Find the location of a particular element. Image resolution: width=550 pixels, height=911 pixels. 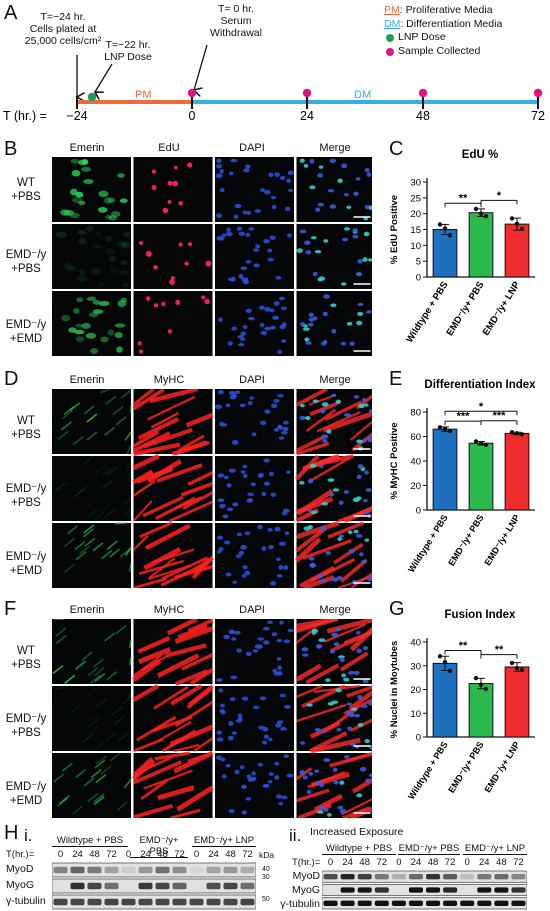

chart-title: Differentiation Index is located at coordinates (480, 385).